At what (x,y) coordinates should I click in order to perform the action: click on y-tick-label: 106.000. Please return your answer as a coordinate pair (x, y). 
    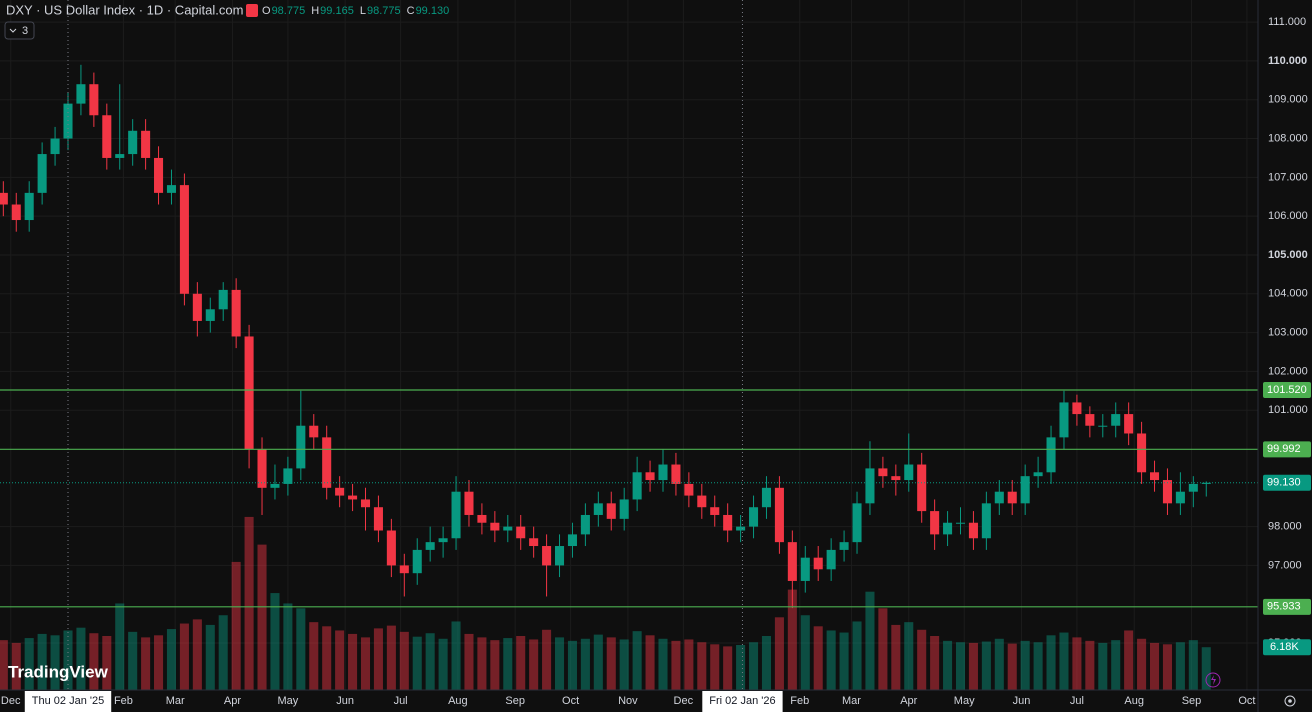
    Looking at the image, I should click on (1288, 216).